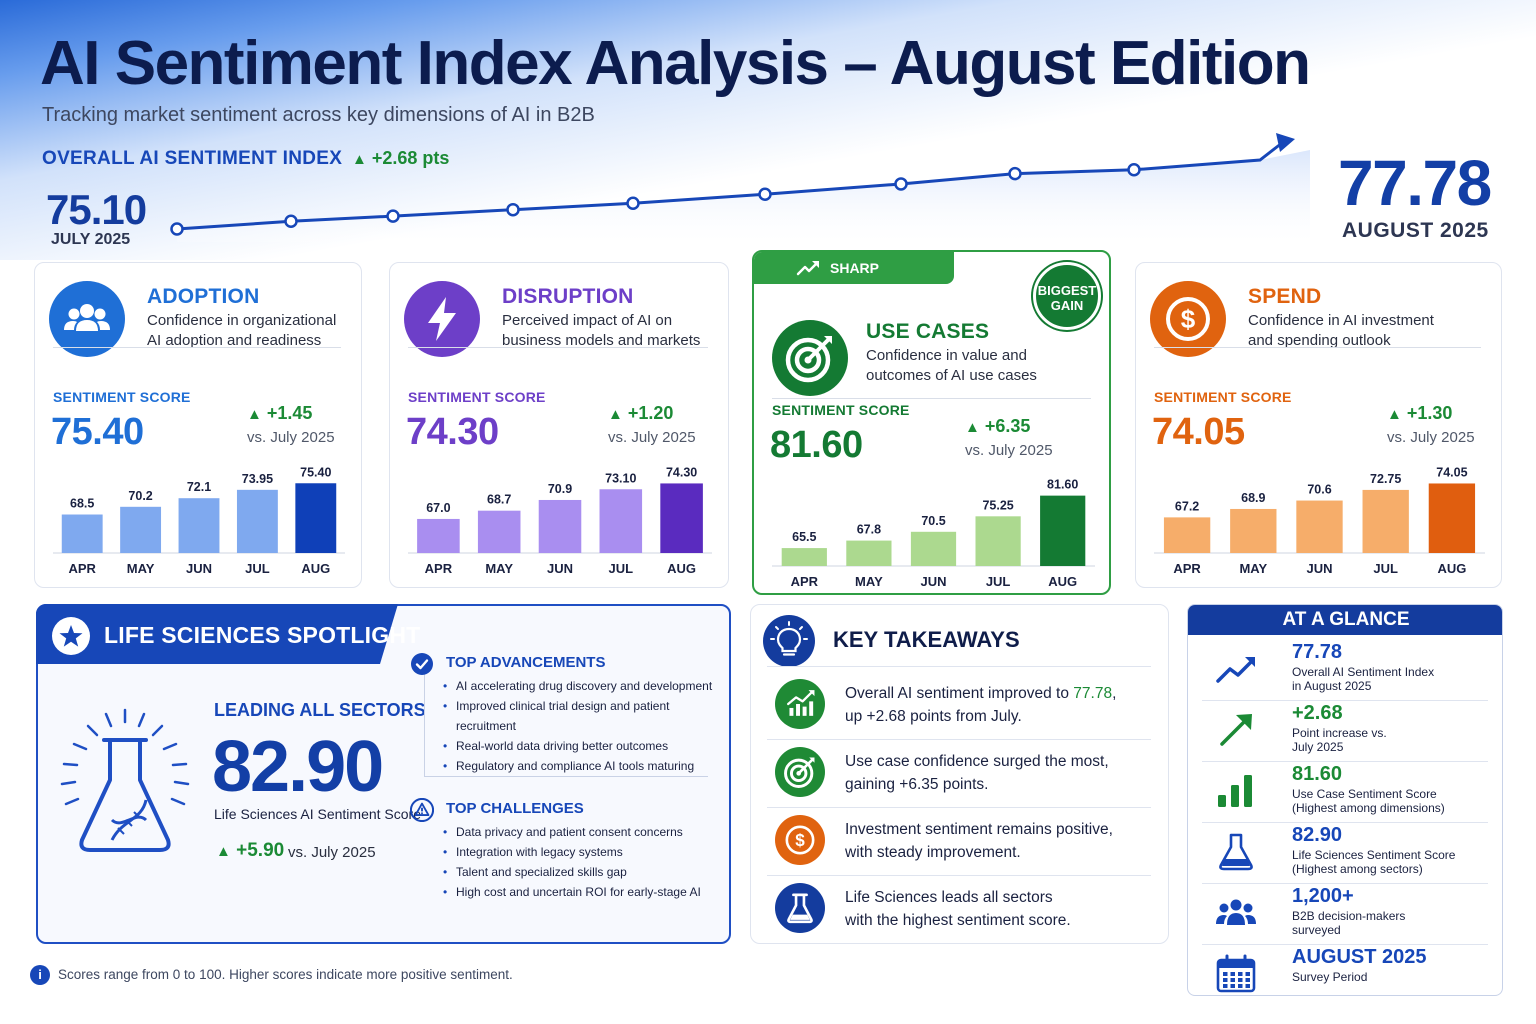 This screenshot has width=1536, height=1024. Describe the element at coordinates (572, 852) in the screenshot. I see `list-item: Integration with legacy systems` at that location.